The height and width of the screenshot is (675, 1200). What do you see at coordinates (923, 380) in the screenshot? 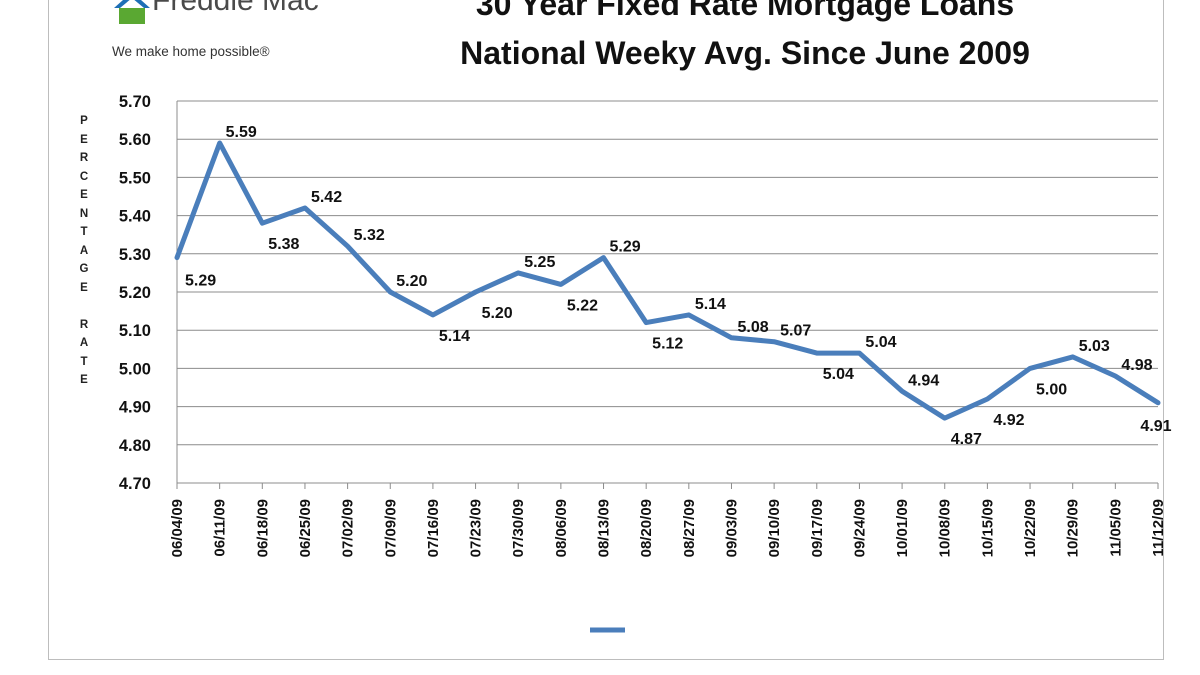
I see `data-label: 4.94` at bounding box center [923, 380].